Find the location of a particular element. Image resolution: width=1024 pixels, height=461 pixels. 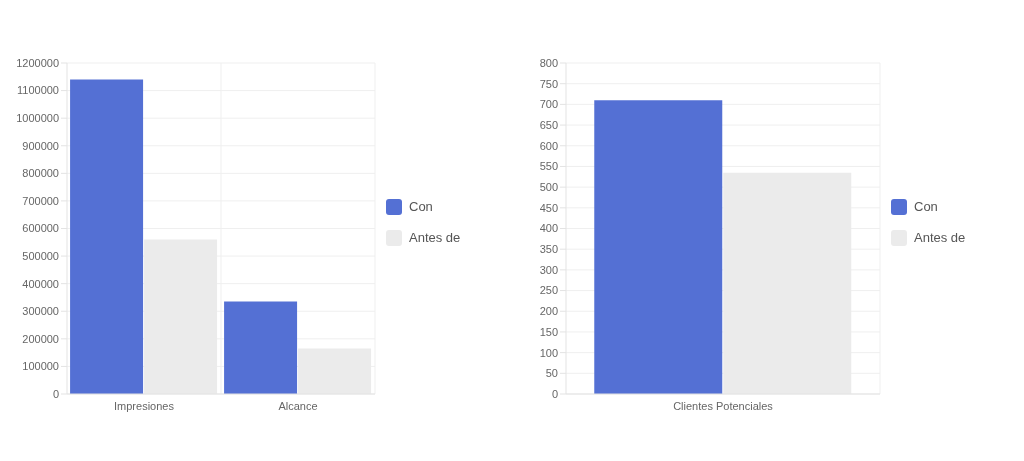

y-tick-label: 500000 is located at coordinates (40, 255).